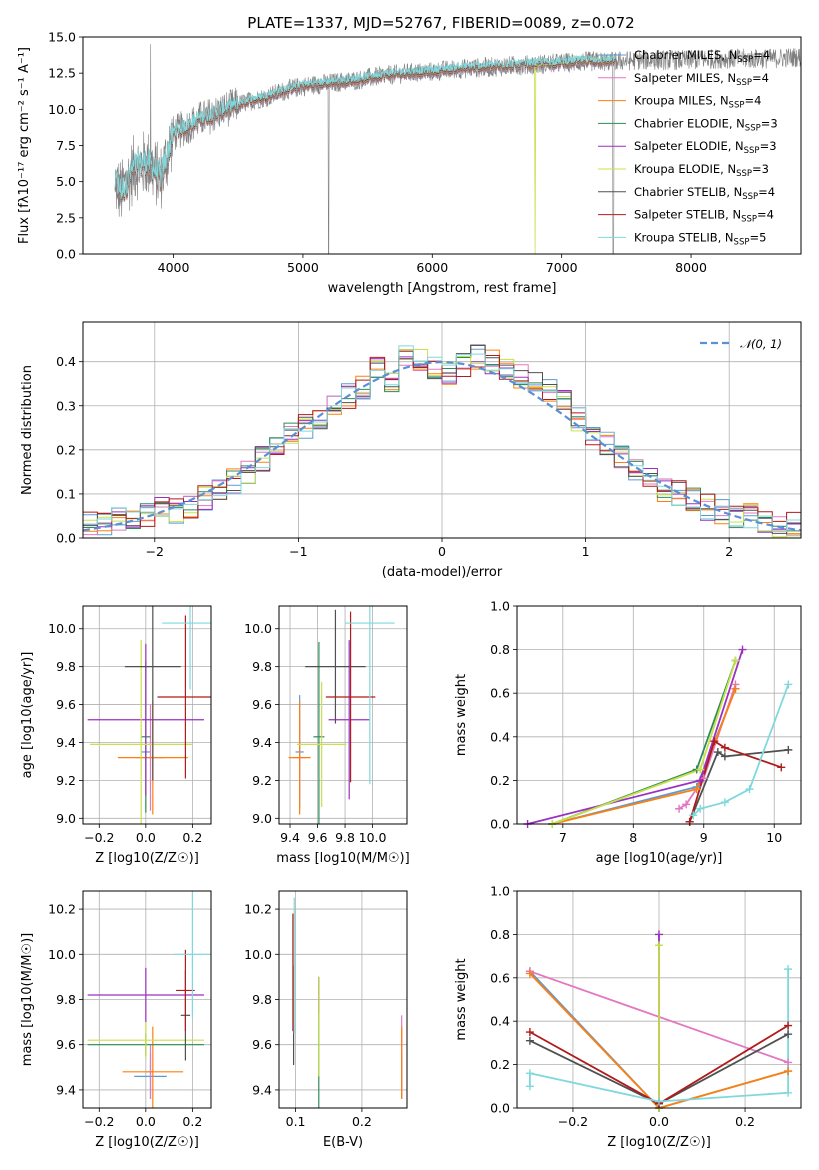 The width and height of the screenshot is (819, 1170). What do you see at coordinates (66, 405) in the screenshot?
I see `y-tick-label: 0.3` at bounding box center [66, 405].